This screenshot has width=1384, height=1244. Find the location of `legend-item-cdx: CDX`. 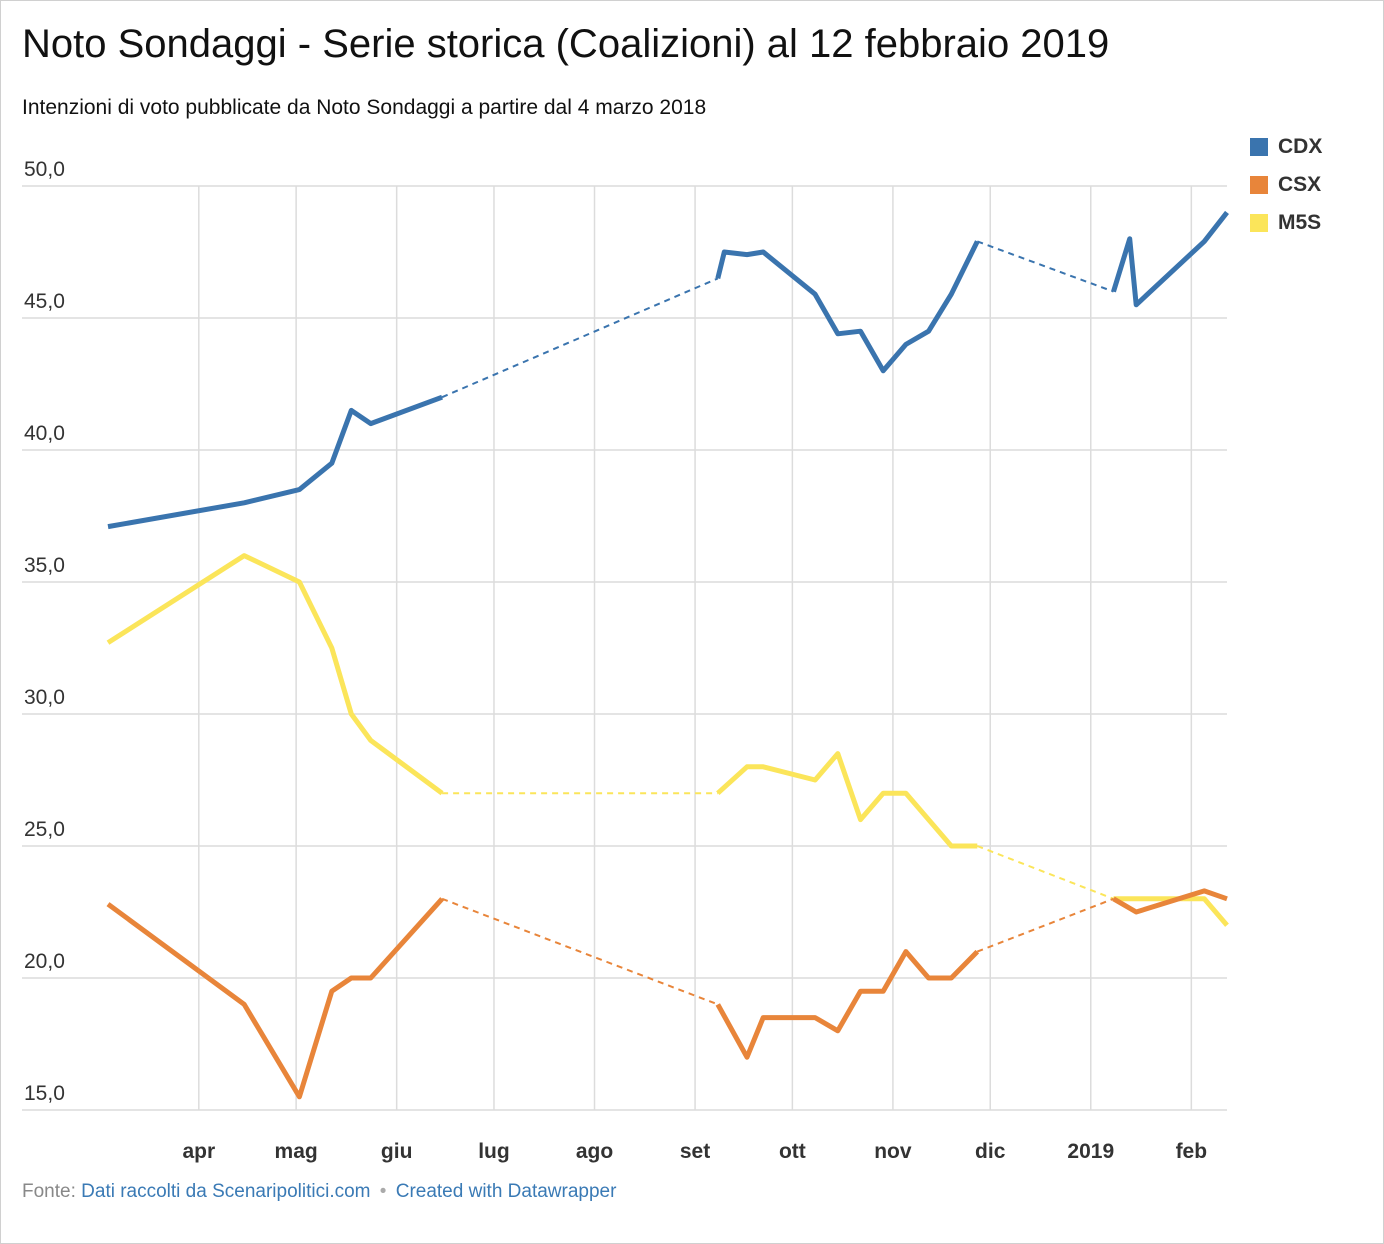

legend-item-cdx: CDX is located at coordinates (1286, 147).